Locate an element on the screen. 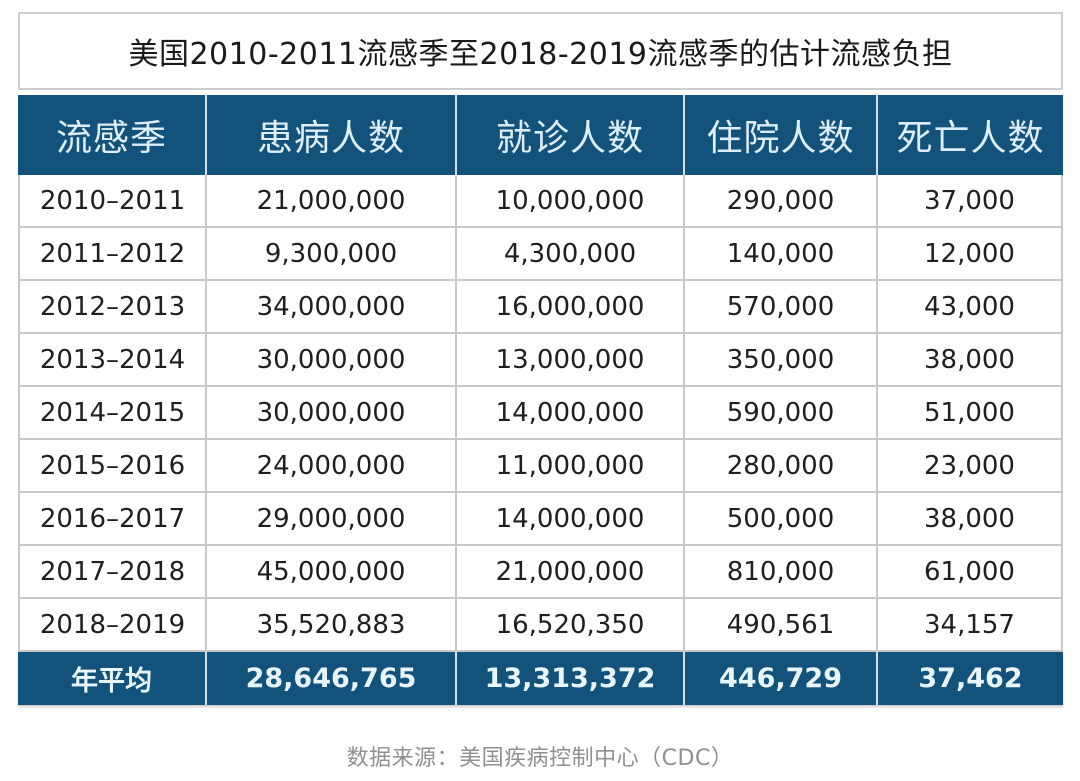 The height and width of the screenshot is (781, 1080). value-cell: 24,000,000 is located at coordinates (332, 466).